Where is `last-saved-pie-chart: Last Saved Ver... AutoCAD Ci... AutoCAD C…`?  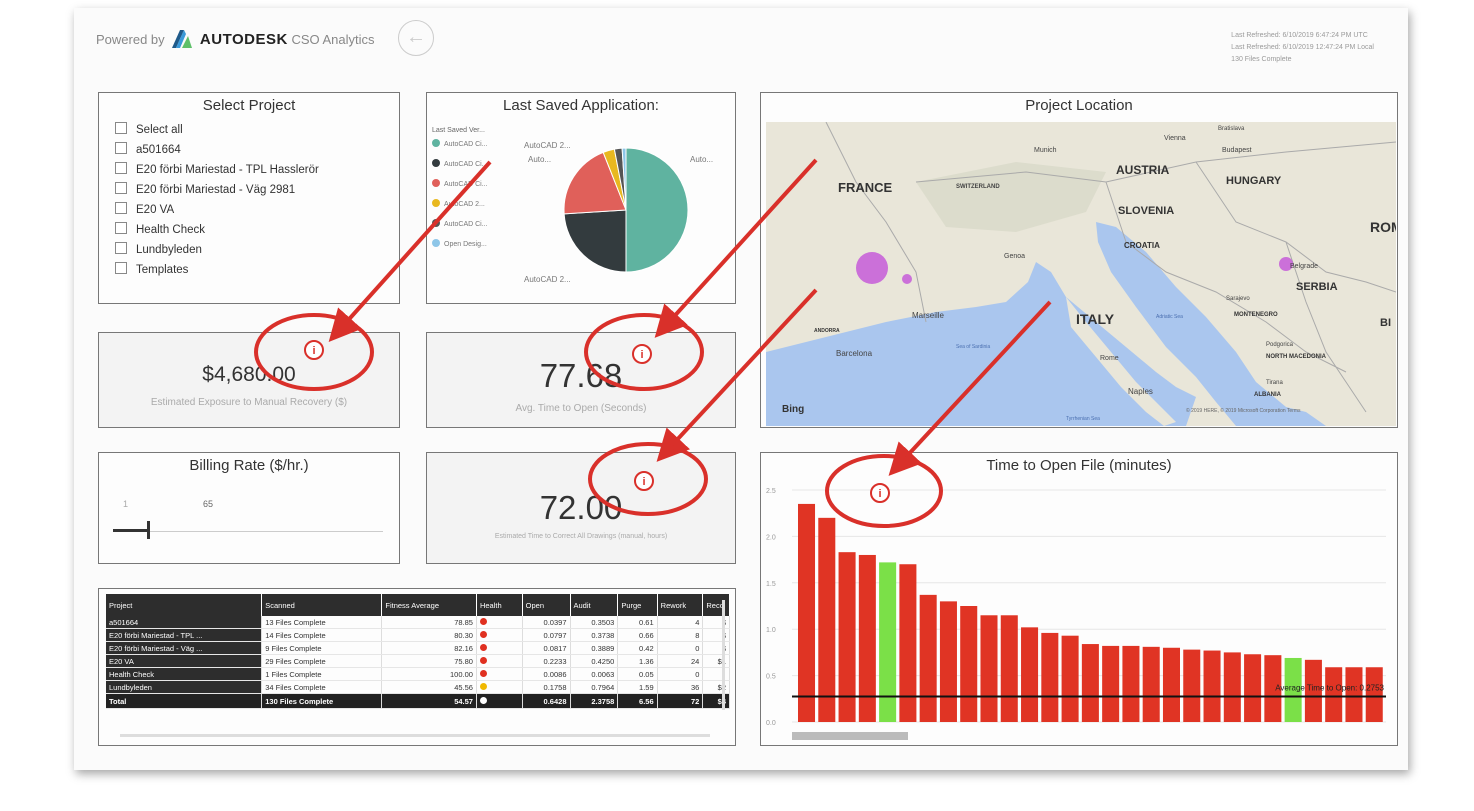
last-saved-pie-chart: Last Saved Ver... AutoCAD Ci... AutoCAD C… is located at coordinates (572, 205).